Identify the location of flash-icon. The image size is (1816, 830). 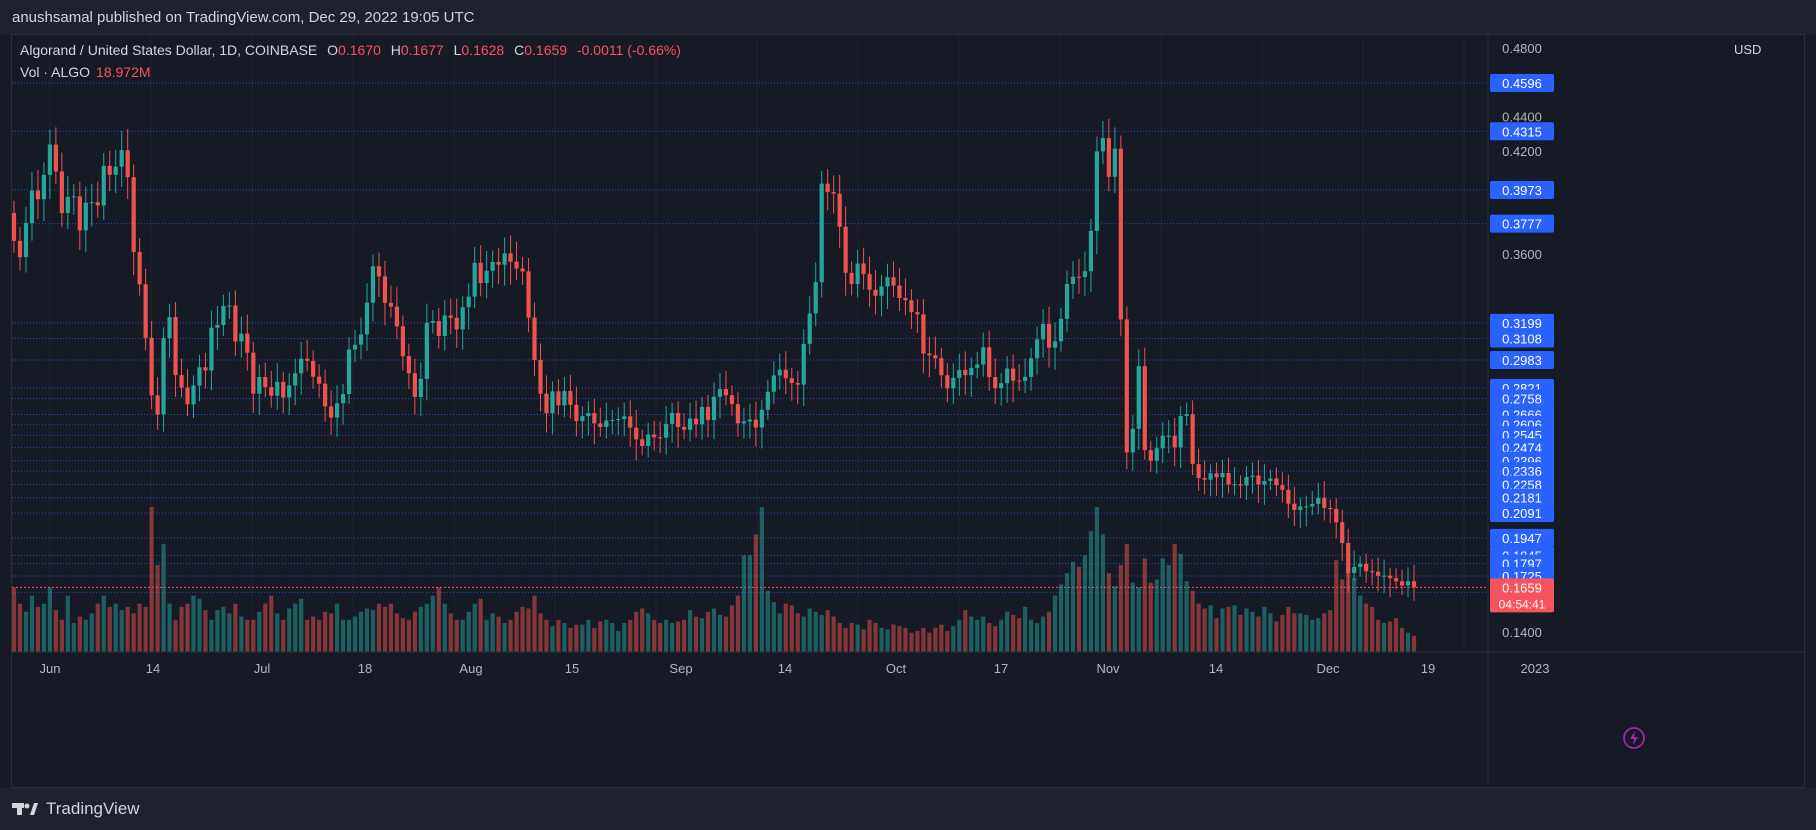
(1634, 738).